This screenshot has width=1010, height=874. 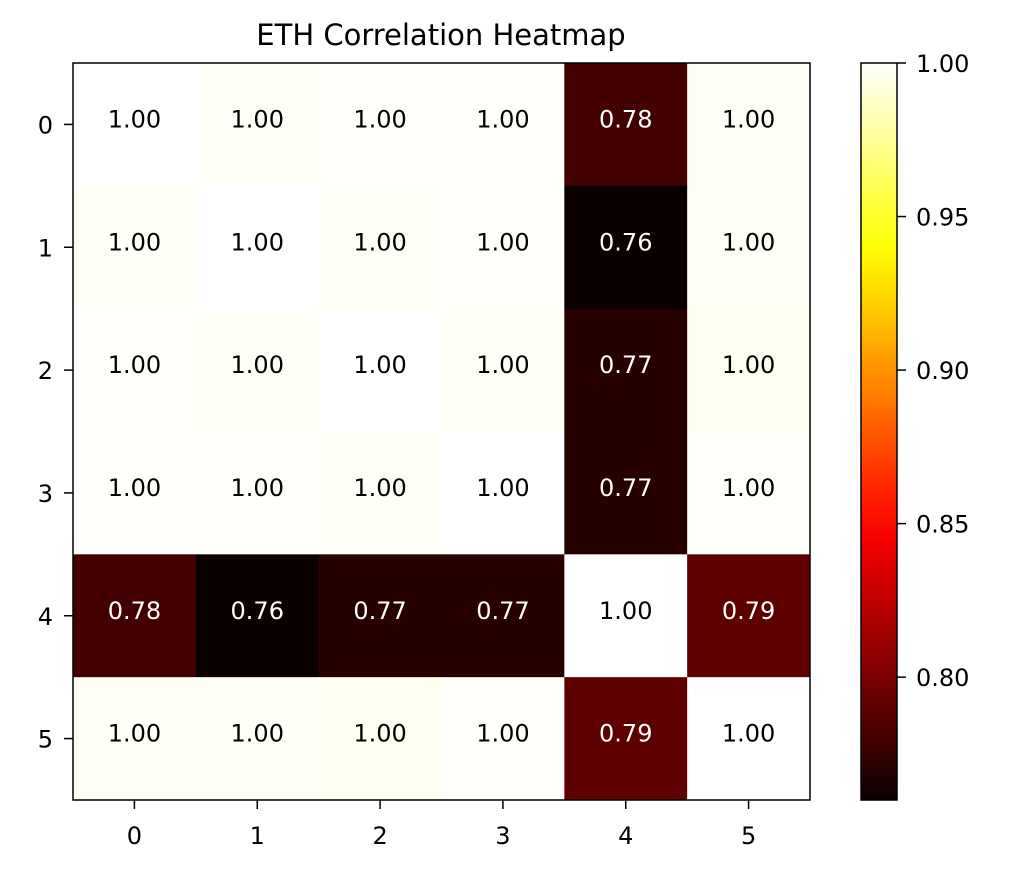 I want to click on x-tick-label: 5, so click(x=748, y=836).